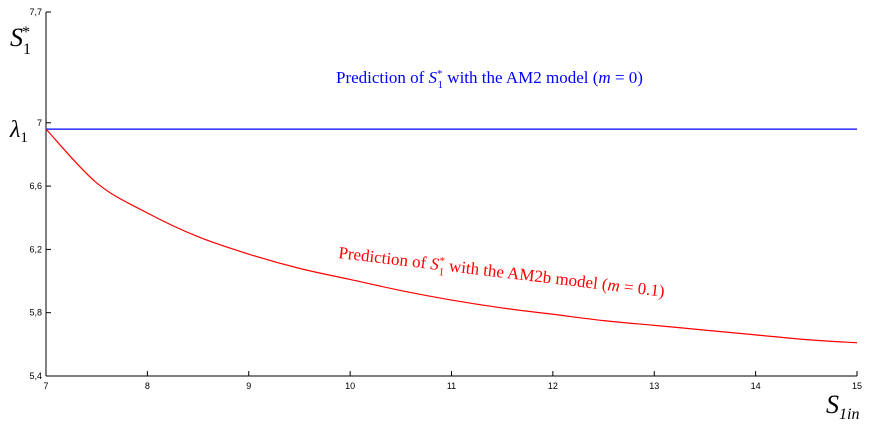 The height and width of the screenshot is (424, 880). I want to click on y-tick-label: 5,8, so click(35, 313).